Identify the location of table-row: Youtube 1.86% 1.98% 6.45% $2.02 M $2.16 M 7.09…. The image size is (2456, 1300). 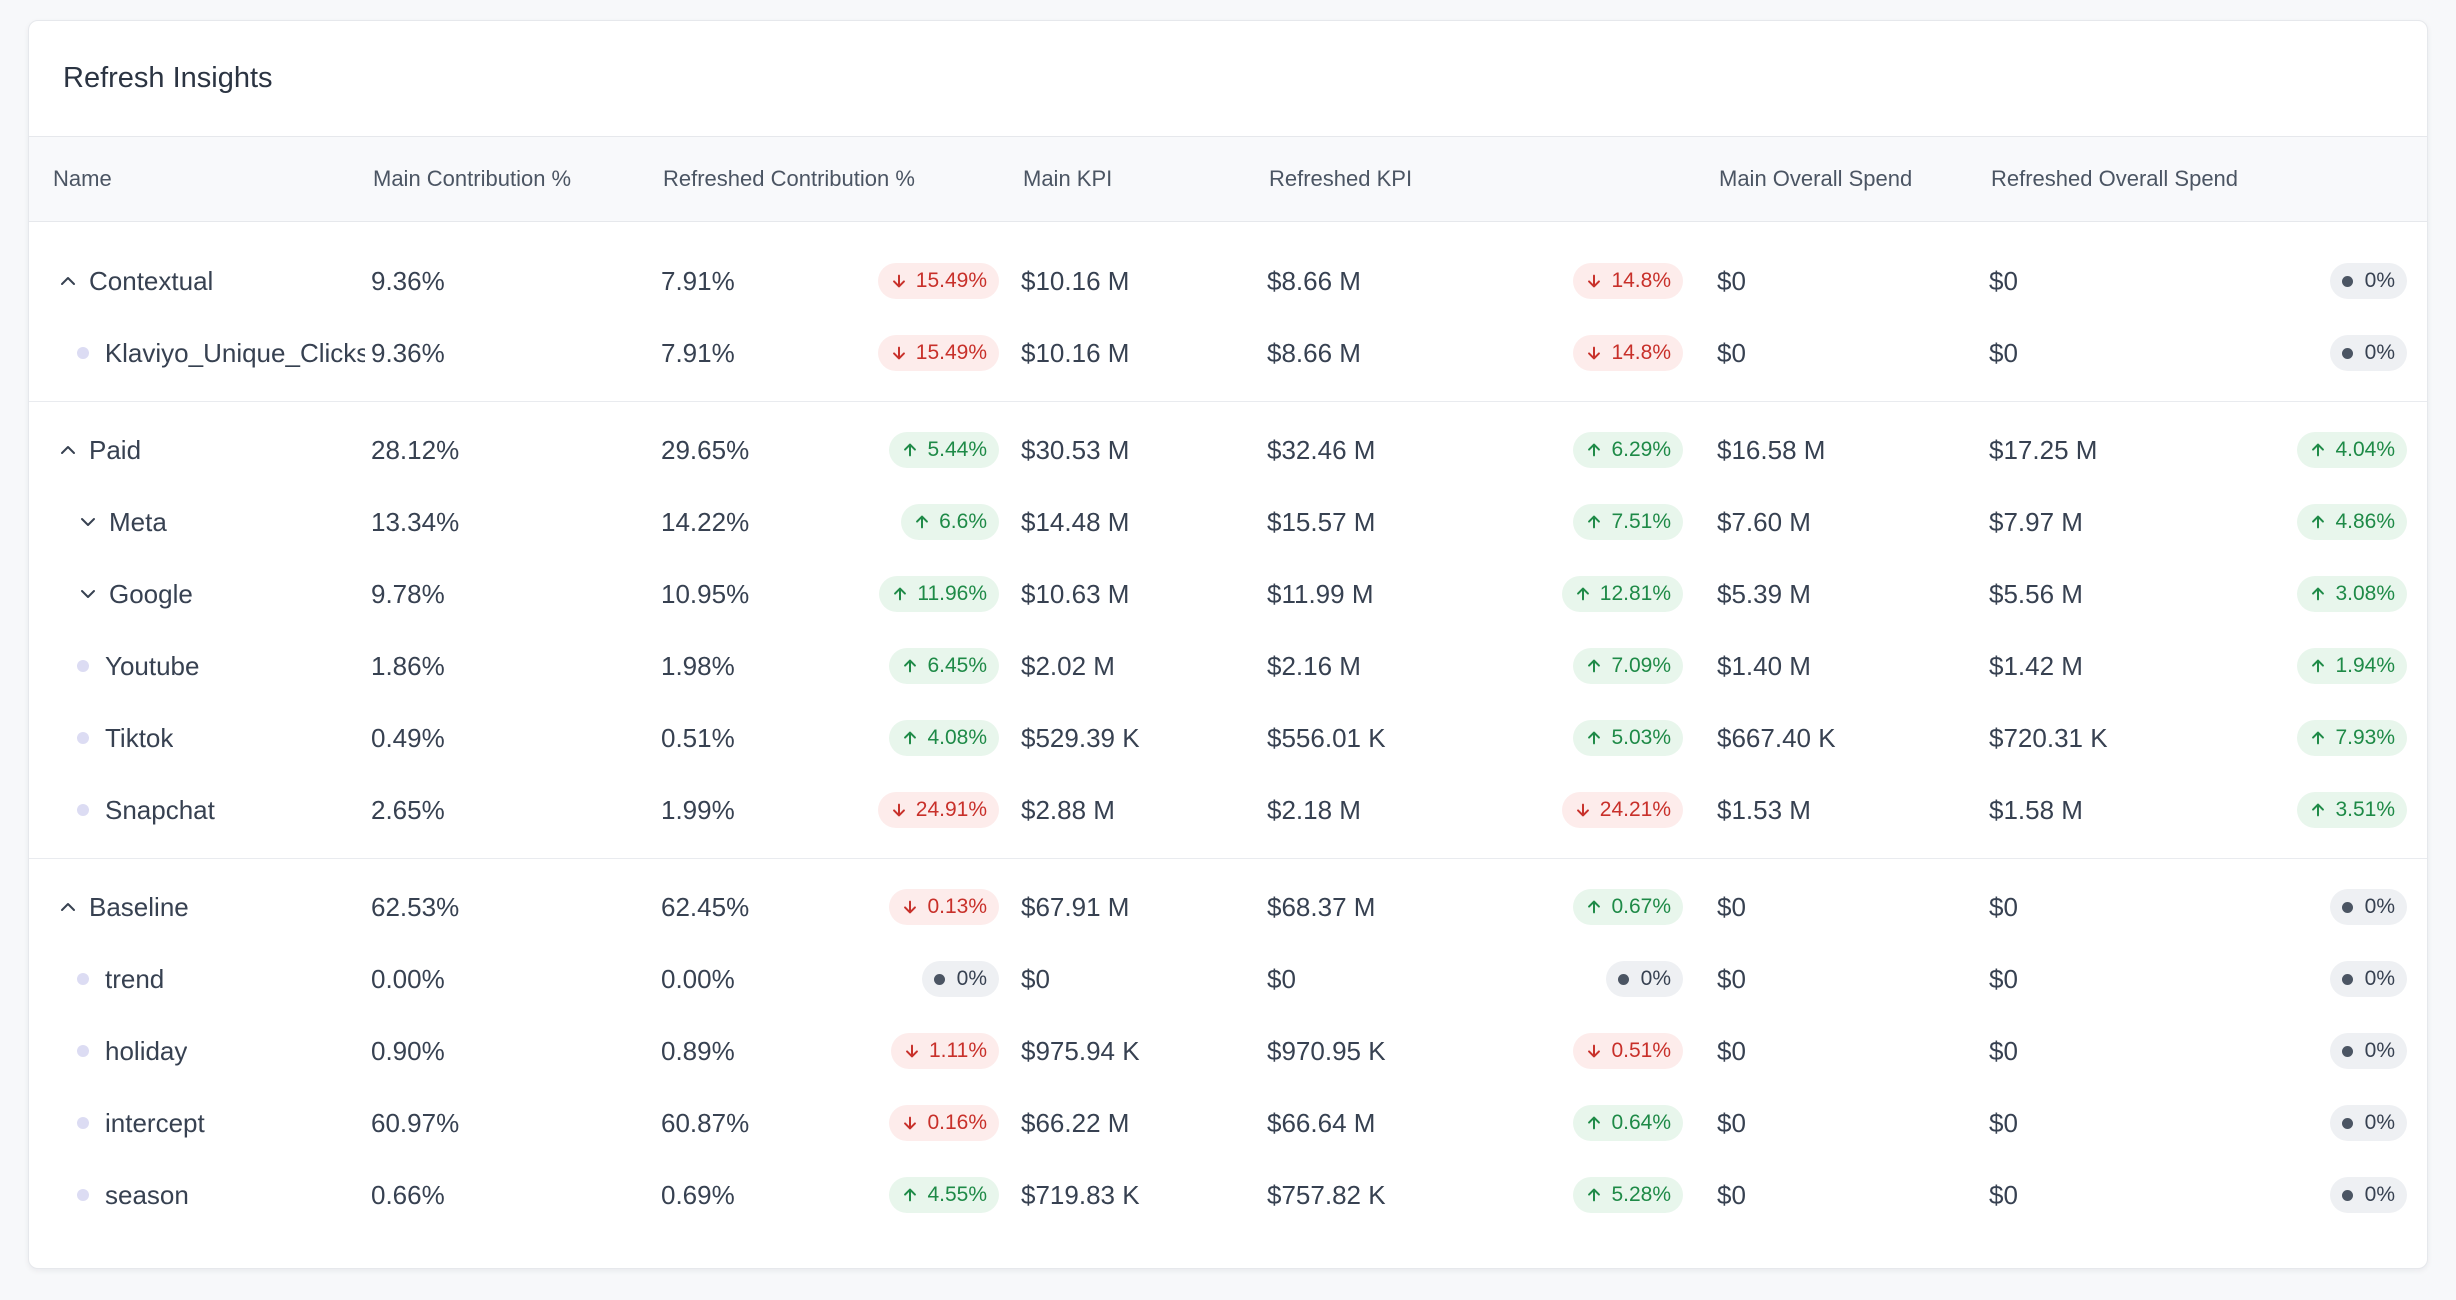
(1228, 666).